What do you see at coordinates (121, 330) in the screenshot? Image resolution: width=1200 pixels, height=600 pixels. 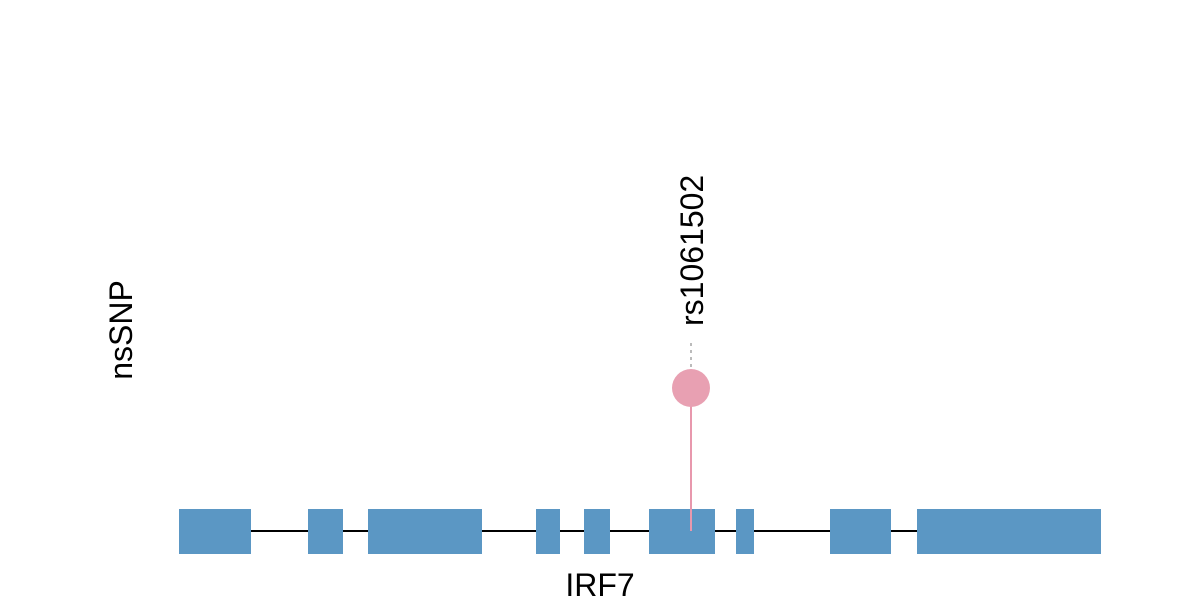 I see `track-label: nsSNP` at bounding box center [121, 330].